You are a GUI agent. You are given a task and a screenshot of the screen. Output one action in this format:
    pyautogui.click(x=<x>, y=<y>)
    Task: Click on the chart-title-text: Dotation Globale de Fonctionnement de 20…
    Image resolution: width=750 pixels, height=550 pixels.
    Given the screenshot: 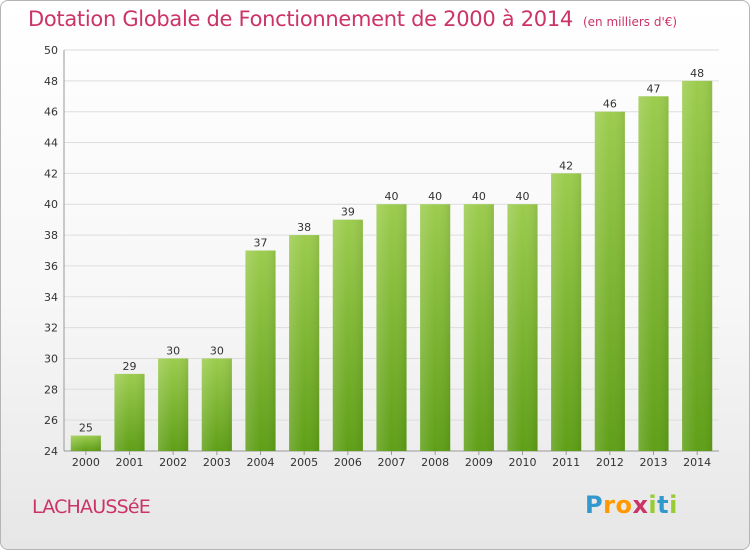 What is the action you would take?
    pyautogui.click(x=300, y=19)
    